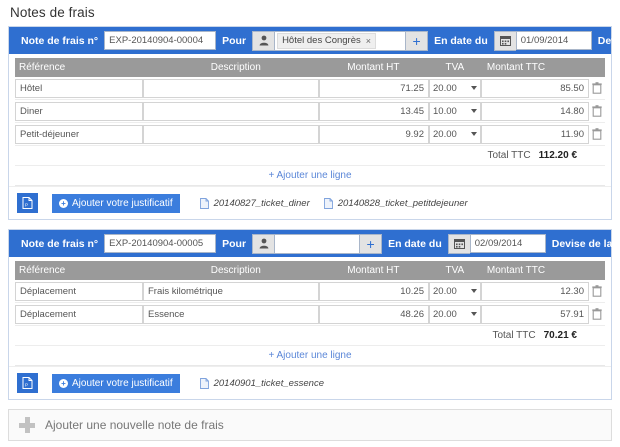 The image size is (620, 447). I want to click on cell-montant-ht, so click(374, 111).